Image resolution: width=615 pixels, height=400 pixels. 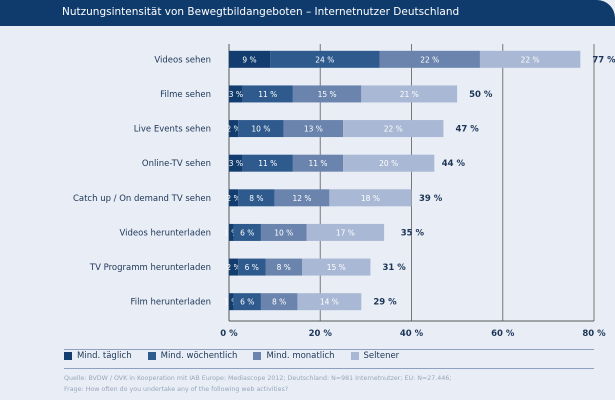 What do you see at coordinates (594, 334) in the screenshot?
I see `x-tick-label: 80 %` at bounding box center [594, 334].